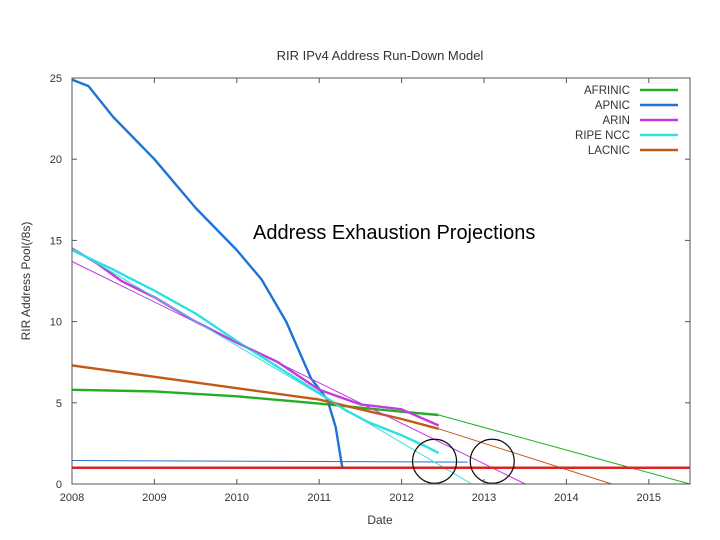  What do you see at coordinates (380, 520) in the screenshot?
I see `x-axis-label: Date` at bounding box center [380, 520].